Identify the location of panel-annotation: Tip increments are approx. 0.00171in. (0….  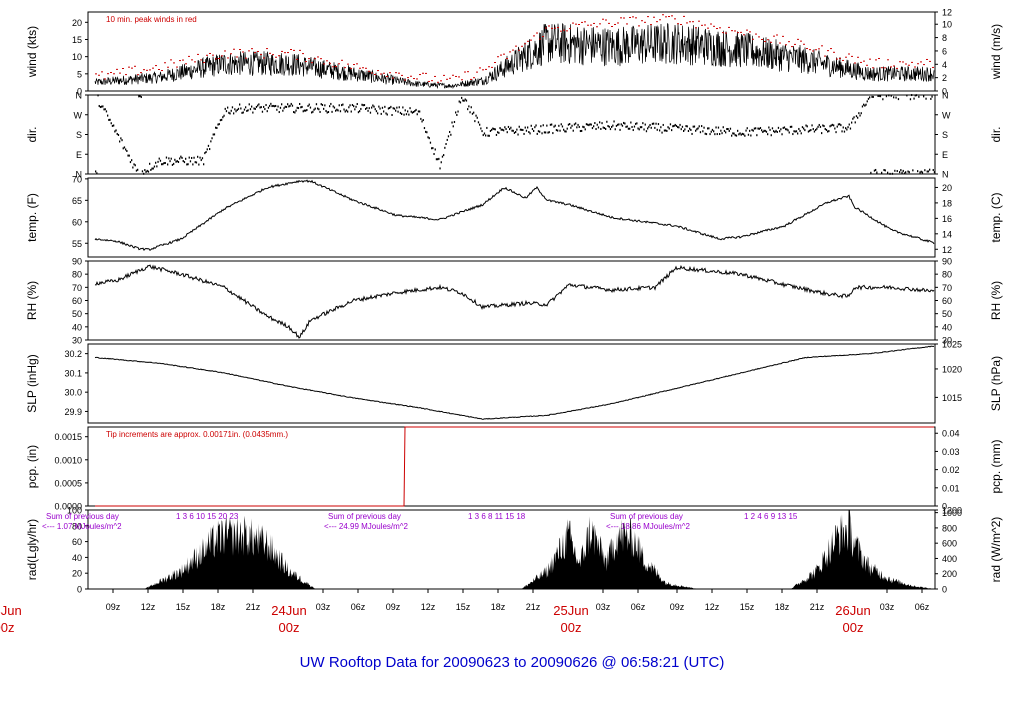
(197, 434).